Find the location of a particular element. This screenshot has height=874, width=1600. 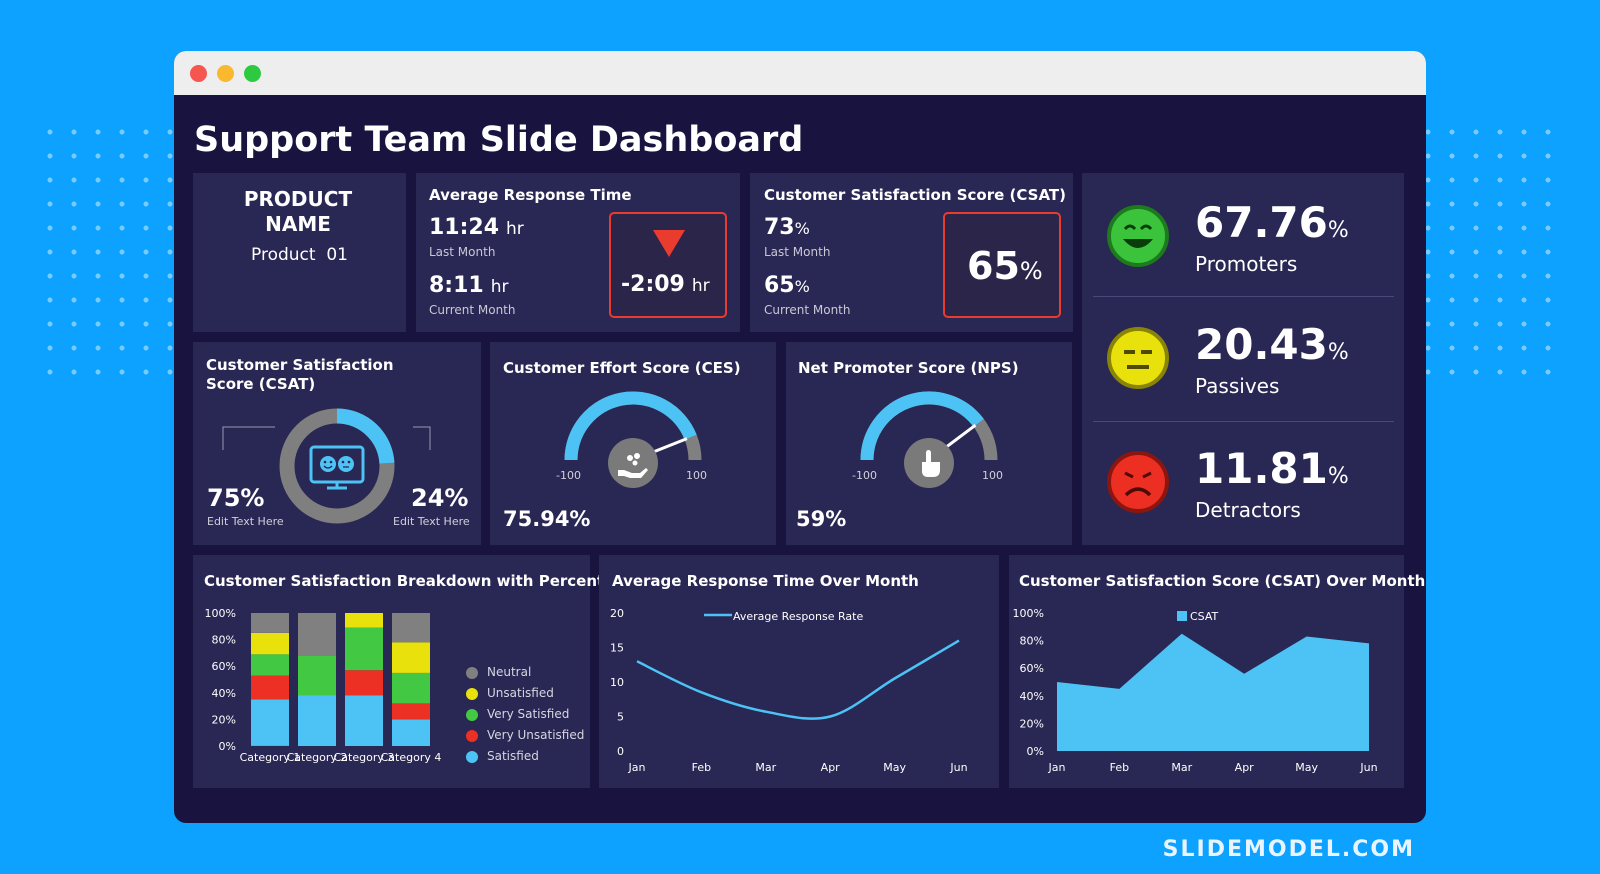

legend-dot-very-unsatisfied is located at coordinates (472, 735).